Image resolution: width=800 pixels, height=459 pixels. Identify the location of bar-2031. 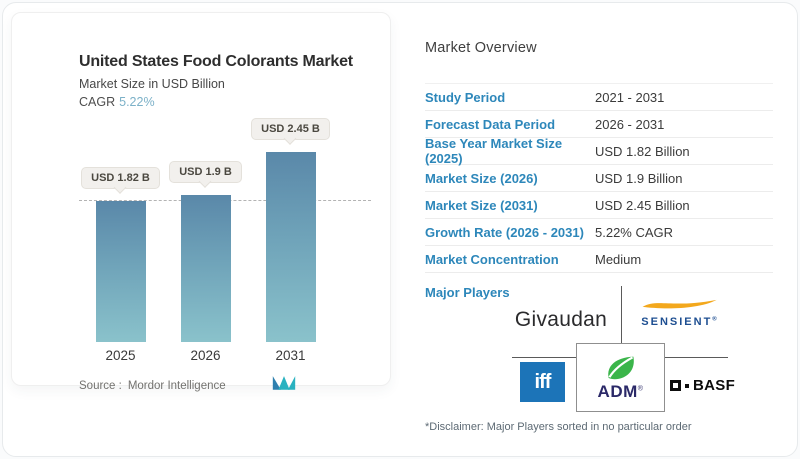
(290, 247).